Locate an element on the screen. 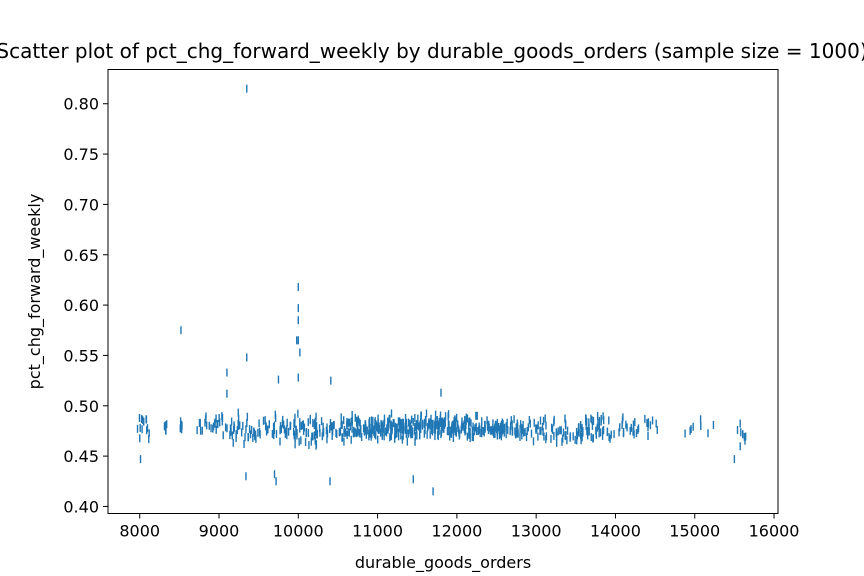  x-tick-label: 10000 is located at coordinates (298, 531).